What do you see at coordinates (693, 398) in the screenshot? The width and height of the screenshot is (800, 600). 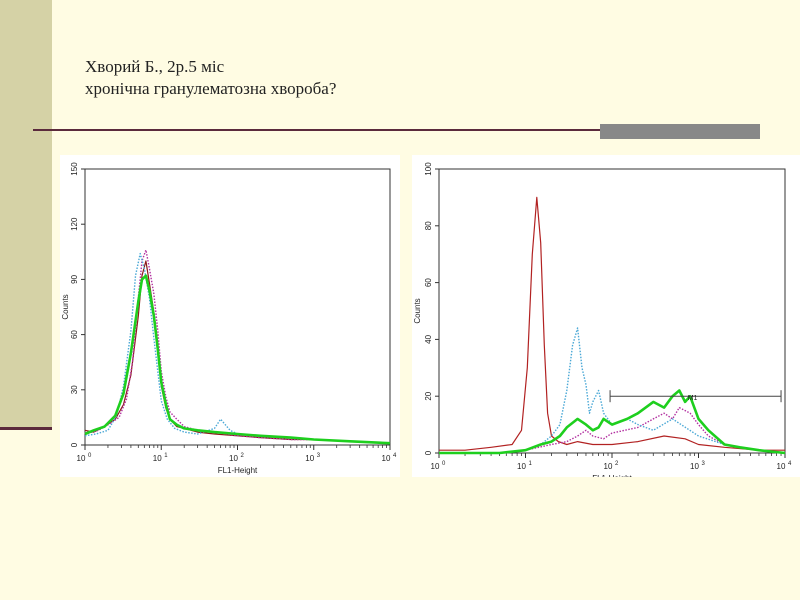 I see `marker-gate-label: M1` at bounding box center [693, 398].